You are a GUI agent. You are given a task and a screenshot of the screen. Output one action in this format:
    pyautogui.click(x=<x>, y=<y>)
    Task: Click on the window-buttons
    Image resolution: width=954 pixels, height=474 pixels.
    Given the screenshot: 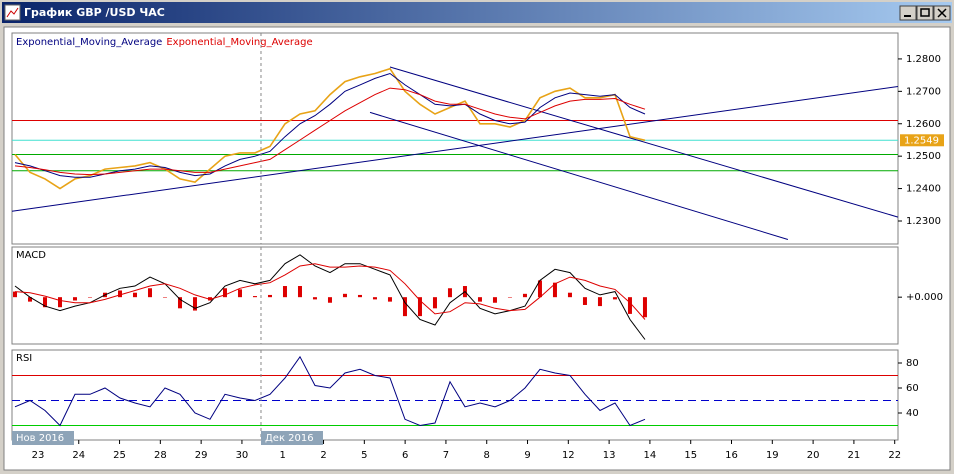 What is the action you would take?
    pyautogui.click(x=925, y=13)
    